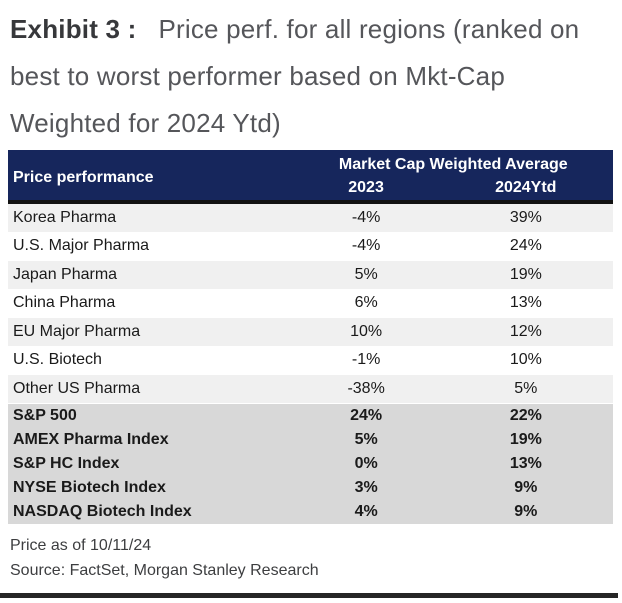 The image size is (622, 603). Describe the element at coordinates (310, 439) in the screenshot. I see `table-row-amex-pharma-index: AMEX Pharma Index 5% 19%` at that location.